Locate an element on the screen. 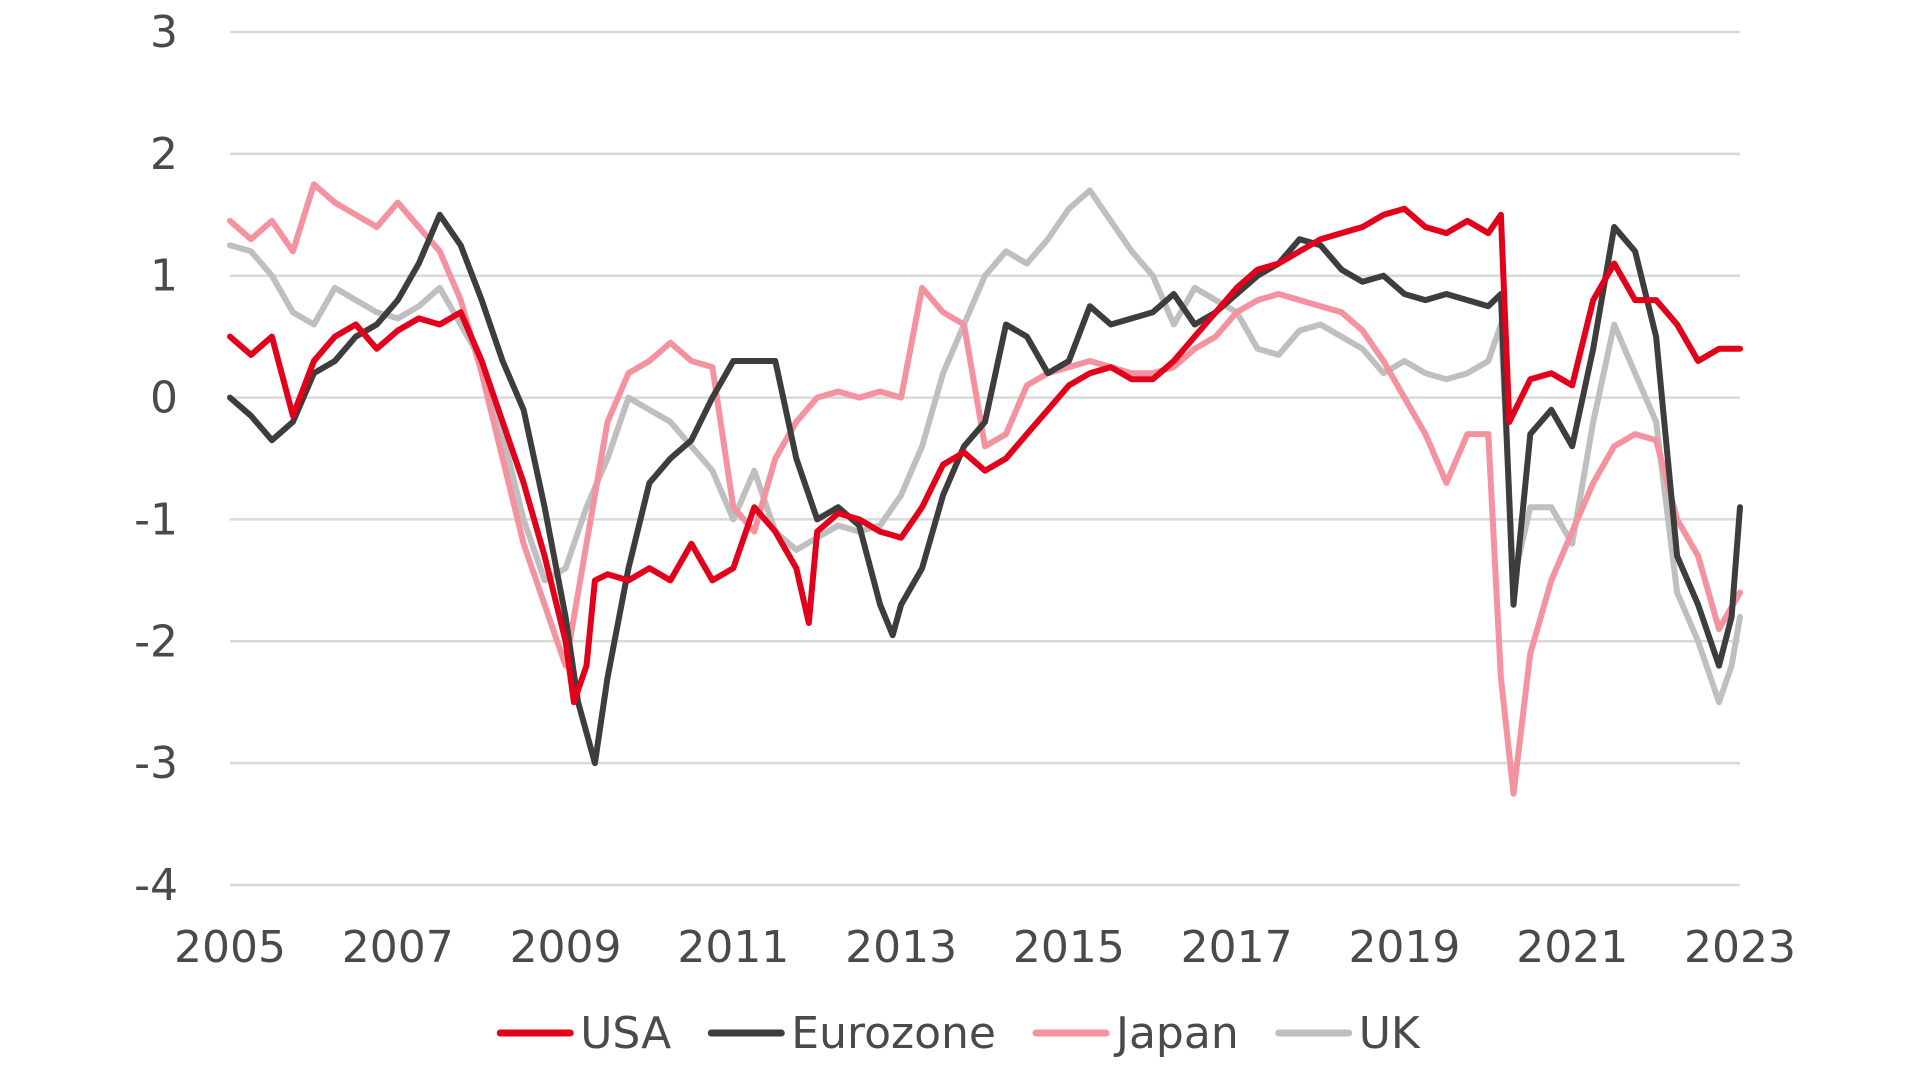 The image size is (1920, 1079). legend-item-uk: UK is located at coordinates (1348, 1033).